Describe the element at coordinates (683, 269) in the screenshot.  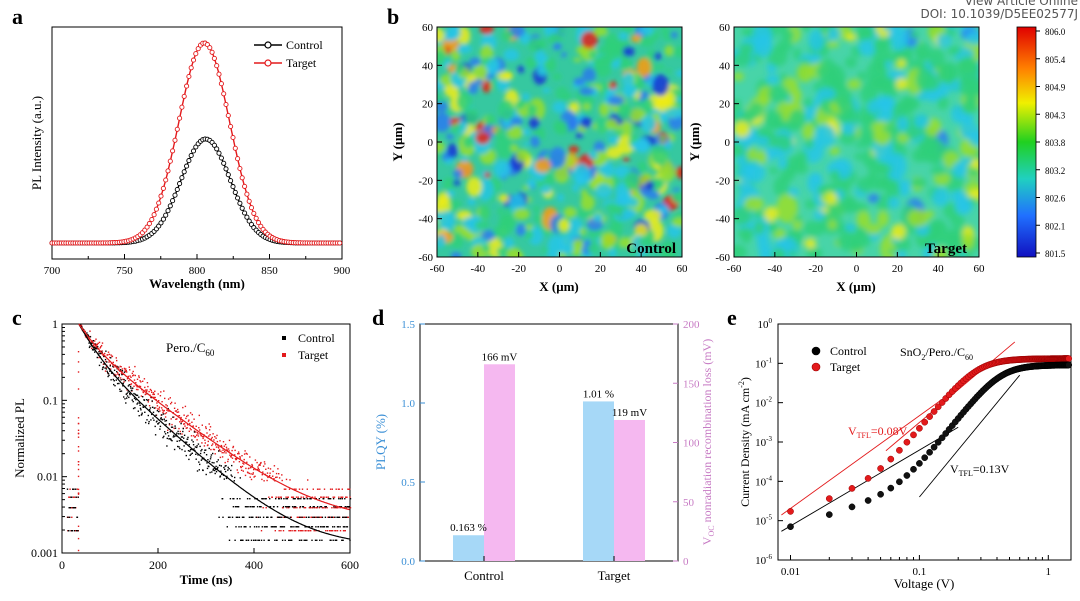
I see `x-tick-label: 60` at that location.